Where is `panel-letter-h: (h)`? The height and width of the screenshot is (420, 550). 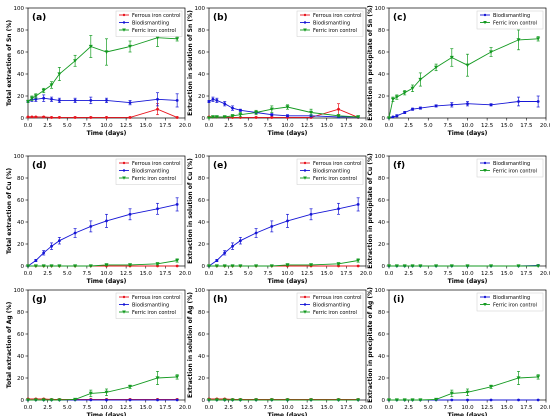
panel-letter-h: (h) is located at coordinates (220, 300).